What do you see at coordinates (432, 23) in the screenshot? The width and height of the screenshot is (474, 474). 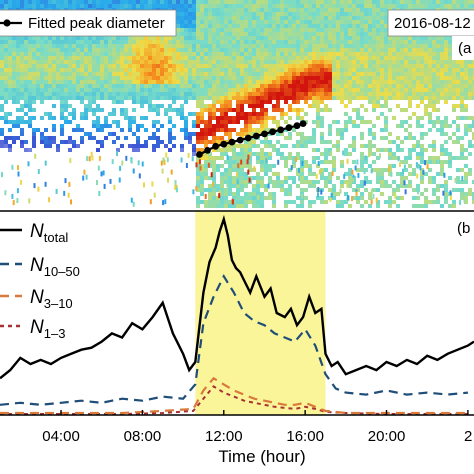 I see `date-label: 2016-08-12` at bounding box center [432, 23].